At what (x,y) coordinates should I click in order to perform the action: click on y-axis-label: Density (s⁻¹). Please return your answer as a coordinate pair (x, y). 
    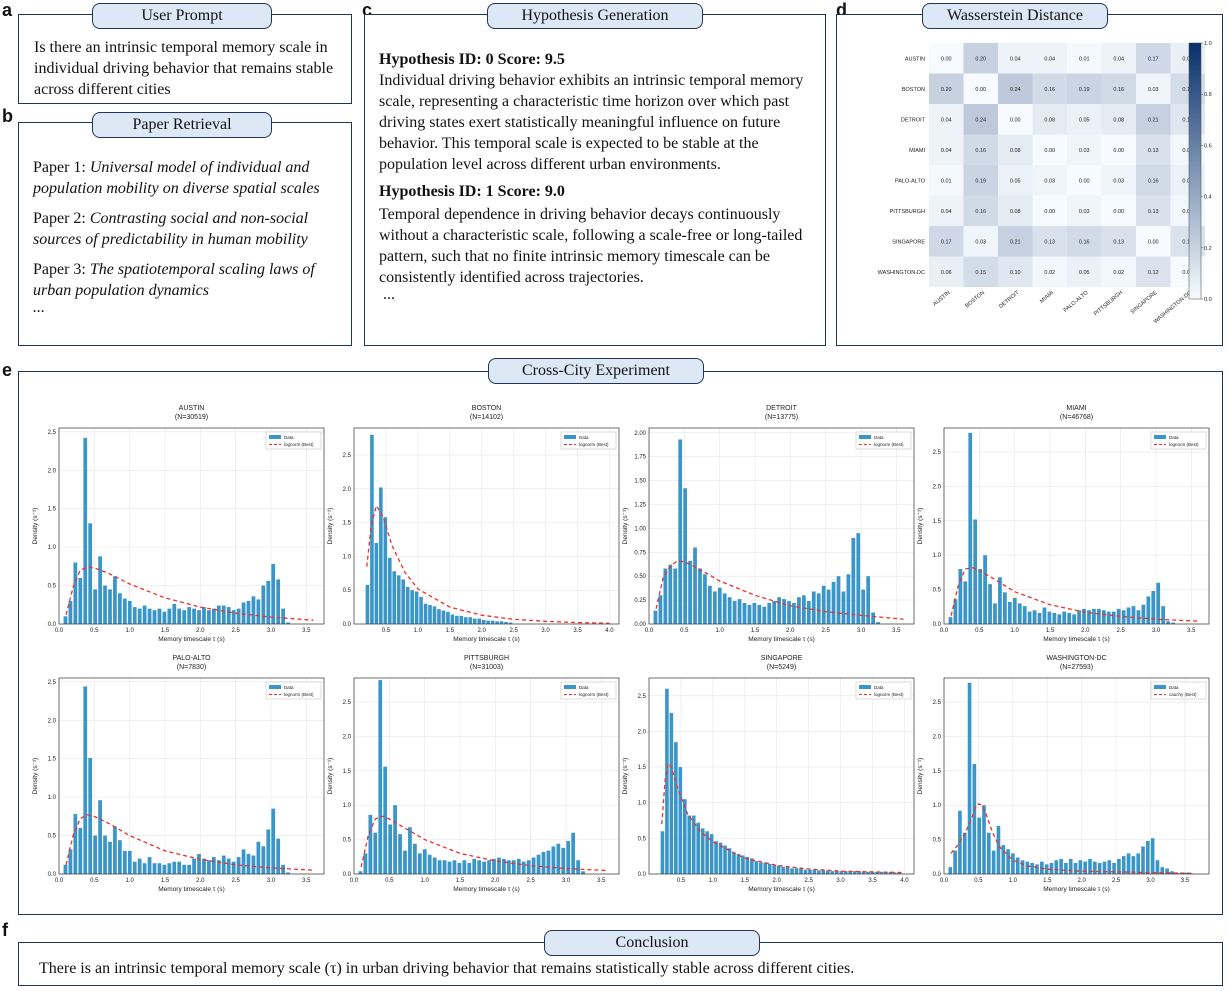
    Looking at the image, I should click on (330, 526).